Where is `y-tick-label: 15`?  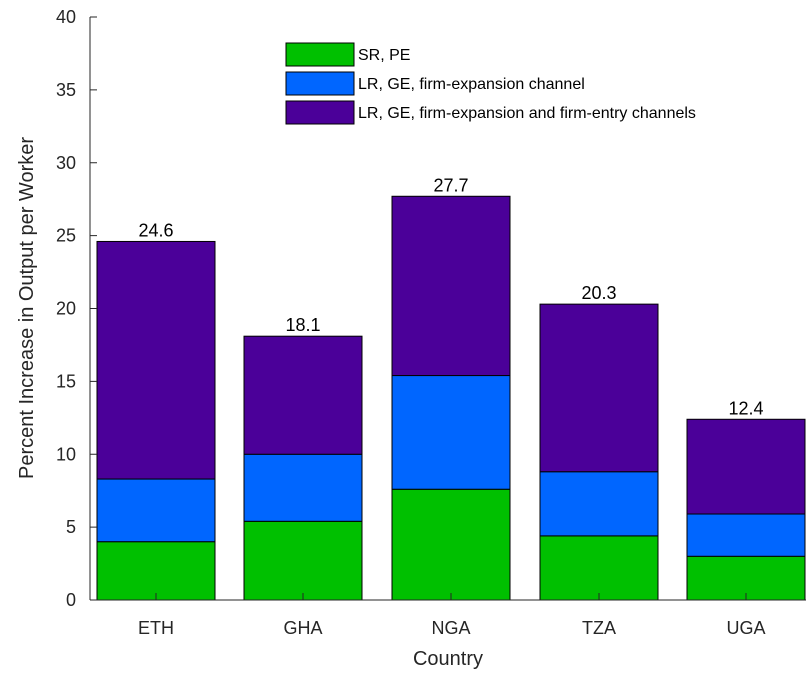
y-tick-label: 15 is located at coordinates (66, 381).